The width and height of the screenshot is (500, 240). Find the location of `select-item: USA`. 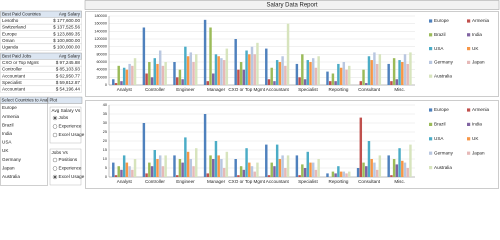

select-item: USA is located at coordinates (7, 142).